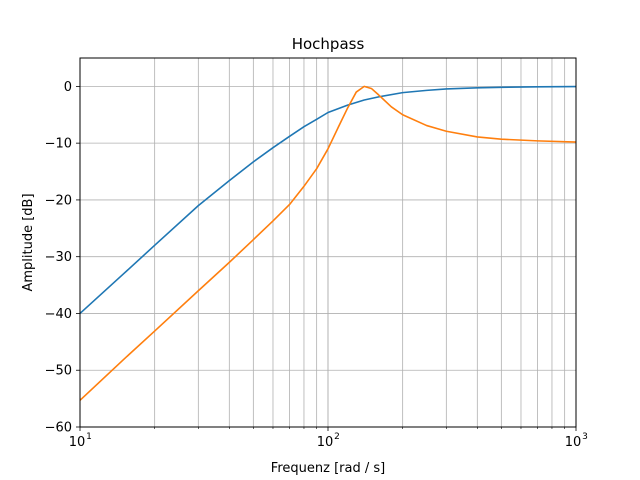 The image size is (640, 480). I want to click on y-tick-label: −50, so click(58, 371).